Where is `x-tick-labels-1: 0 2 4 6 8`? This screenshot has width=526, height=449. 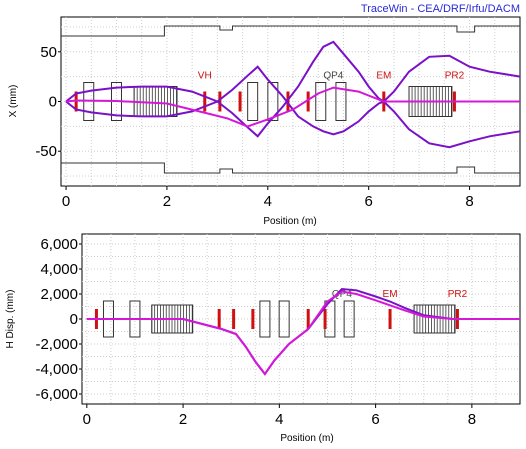 x-tick-labels-1: 0 2 4 6 8 is located at coordinates (268, 198).